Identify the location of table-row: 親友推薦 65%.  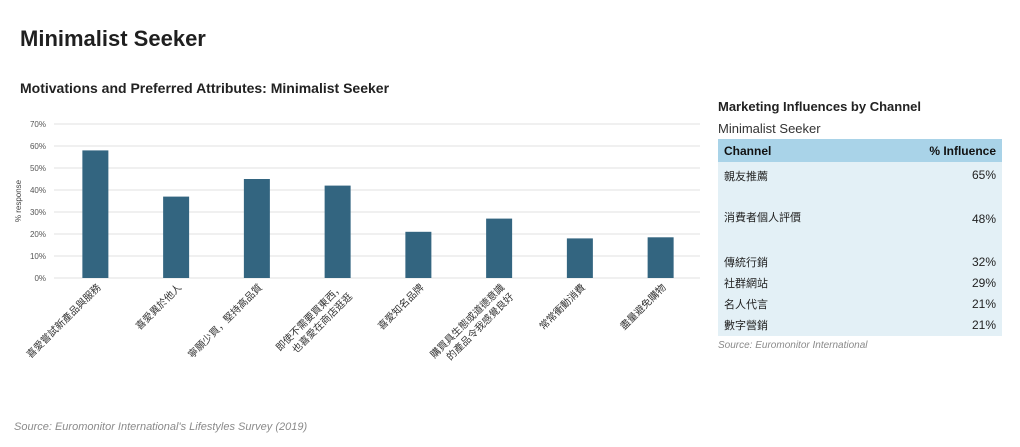
(860, 184).